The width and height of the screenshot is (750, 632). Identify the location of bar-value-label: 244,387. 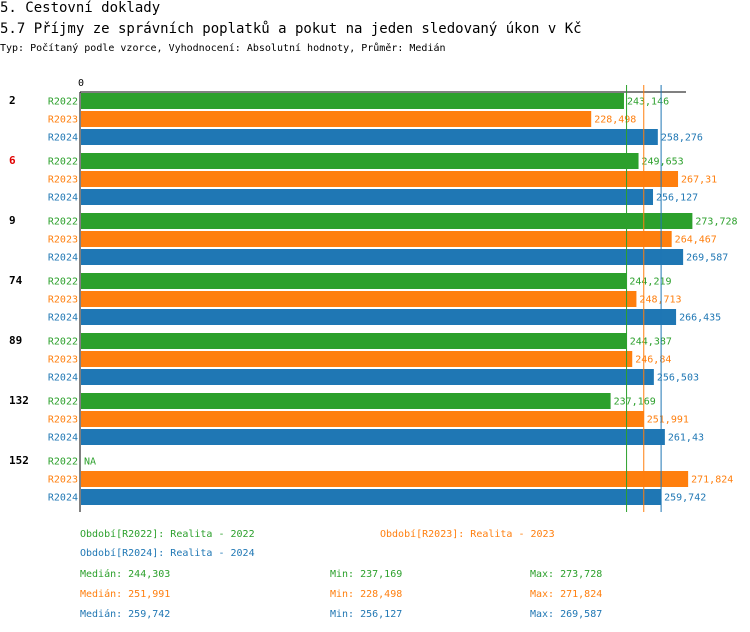
(651, 342).